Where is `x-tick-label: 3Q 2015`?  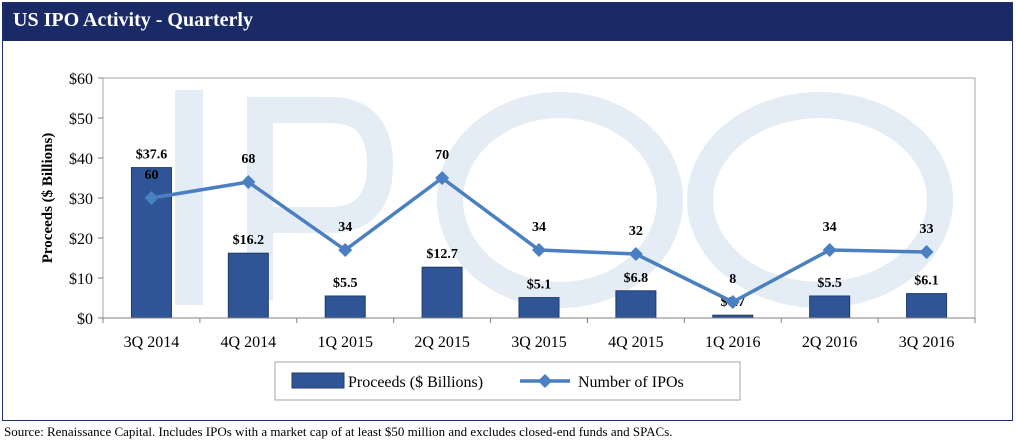
x-tick-label: 3Q 2015 is located at coordinates (539, 342).